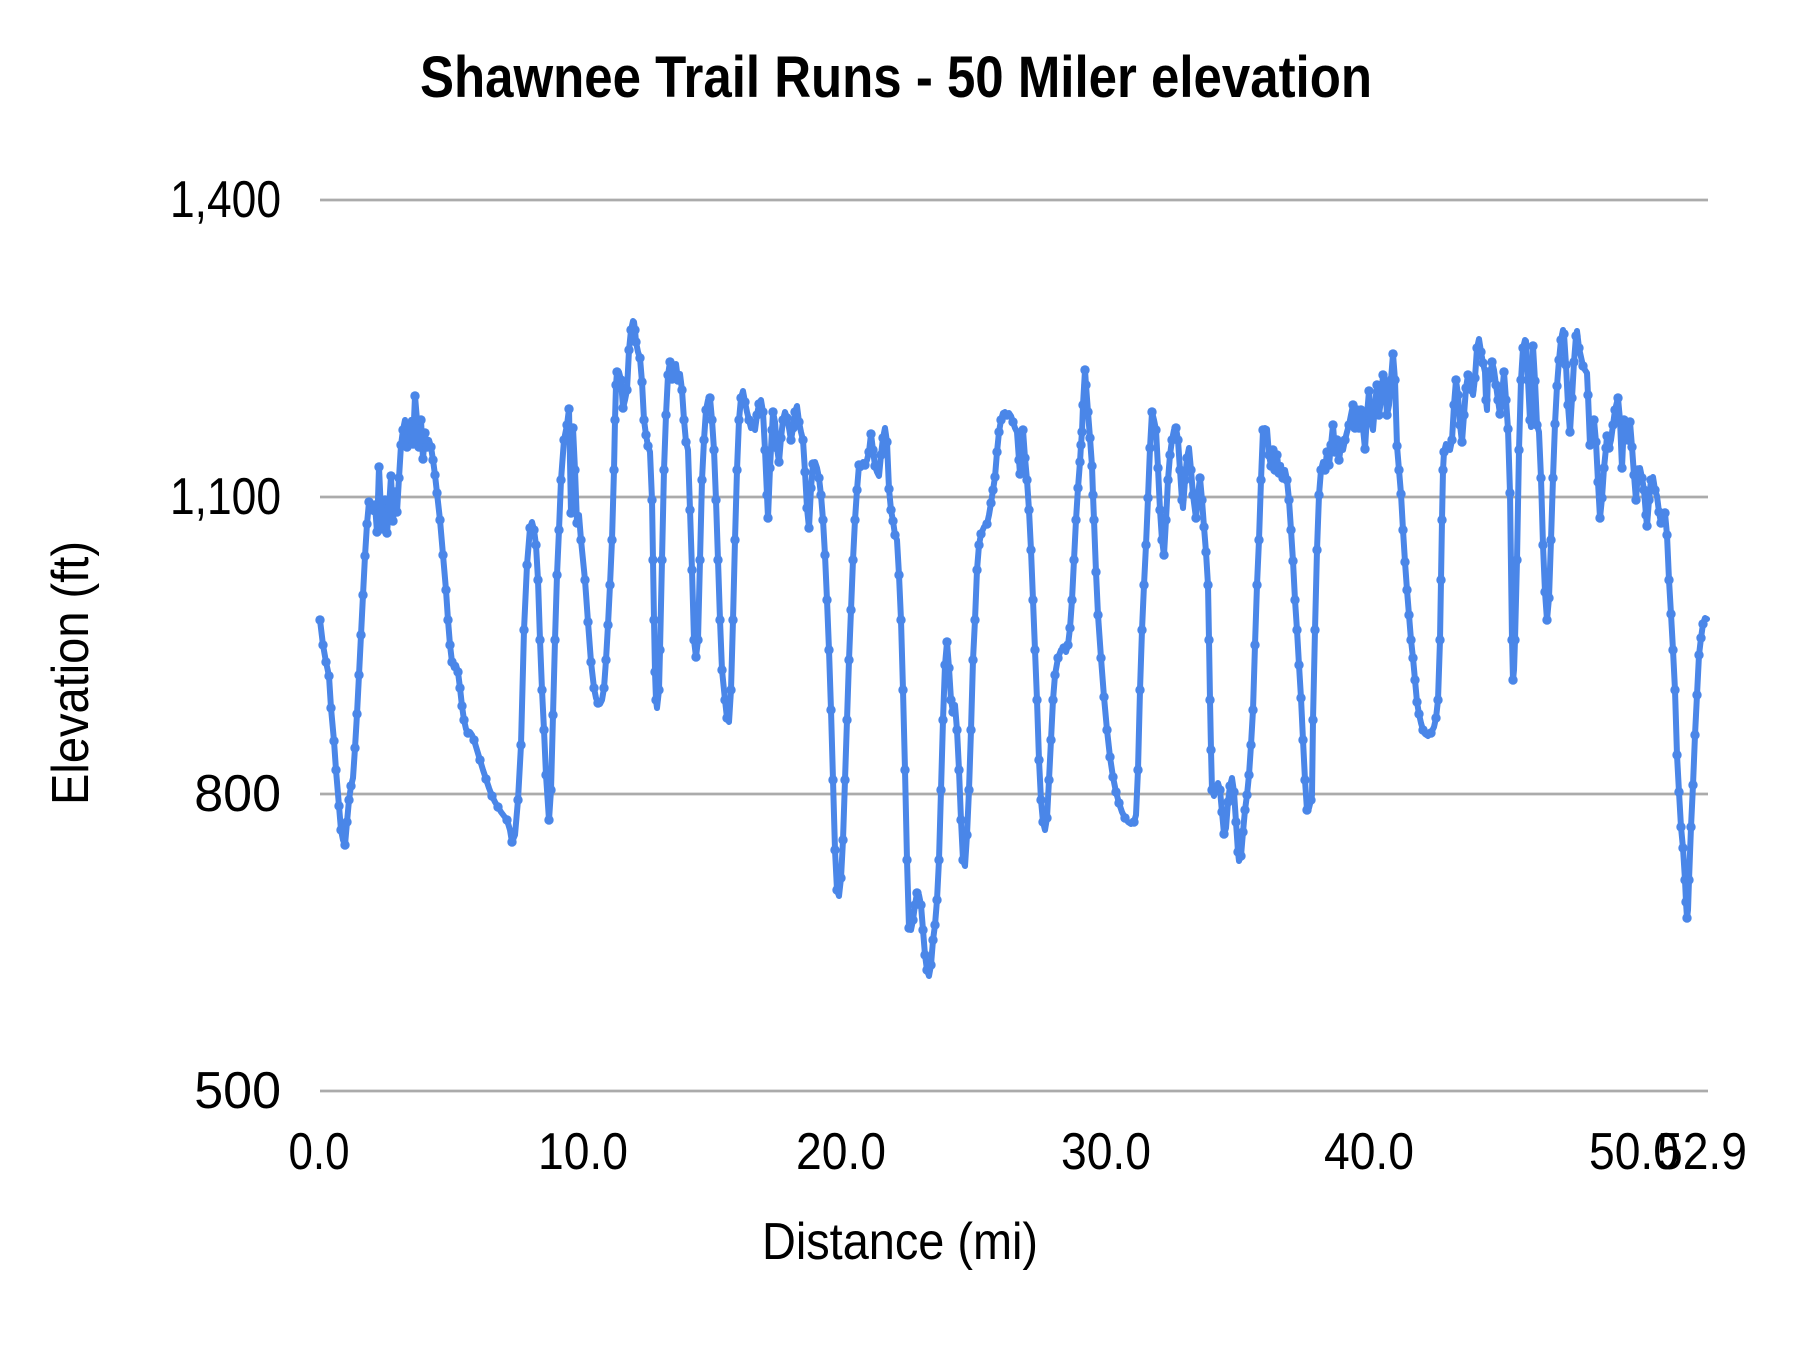 This screenshot has width=1800, height=1350. Describe the element at coordinates (237, 1091) in the screenshot. I see `svg-text: 500` at that location.